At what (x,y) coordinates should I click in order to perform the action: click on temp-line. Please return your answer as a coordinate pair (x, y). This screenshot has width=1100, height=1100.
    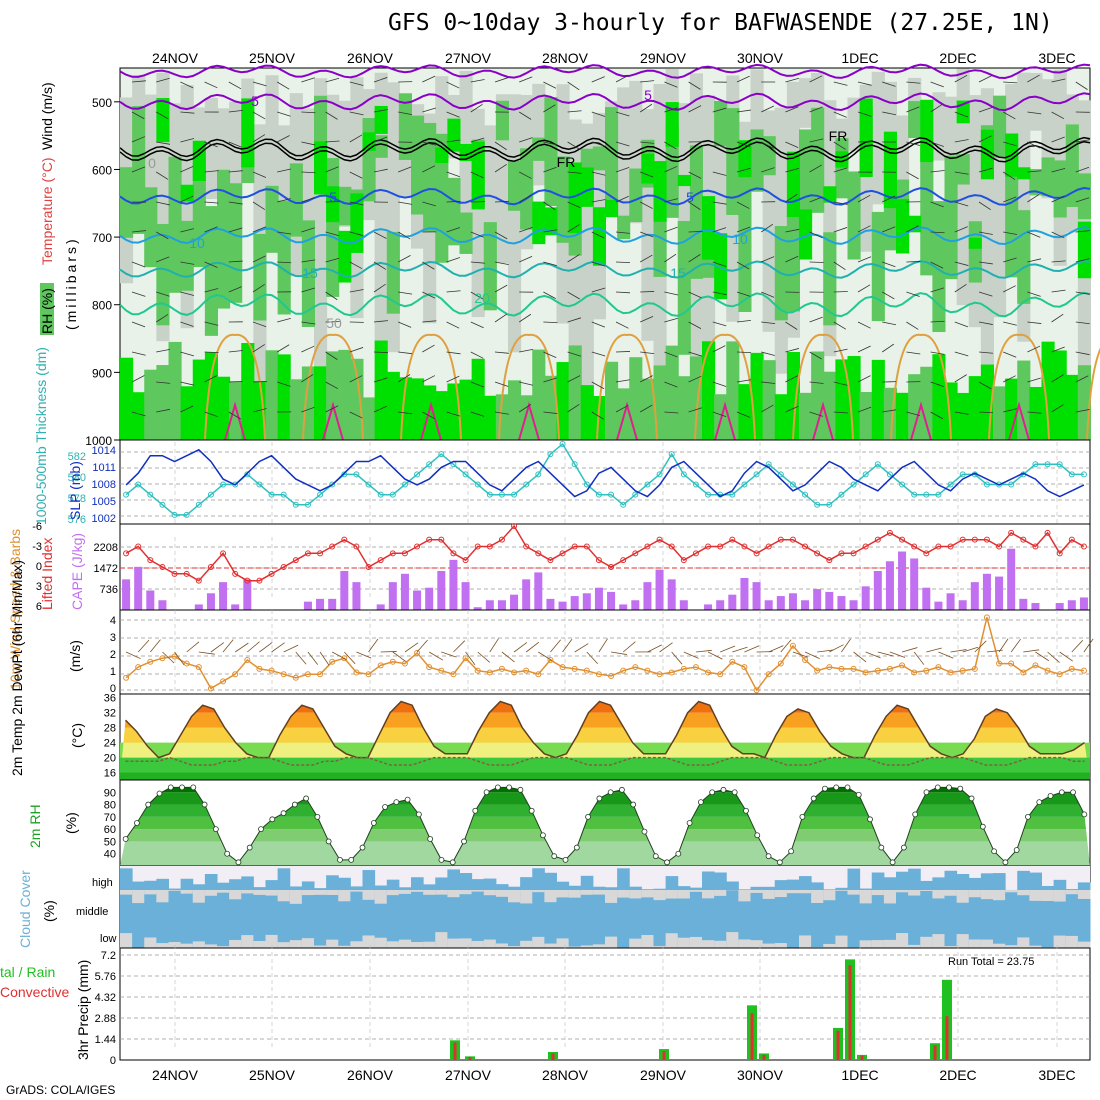
    Looking at the image, I should click on (604, 729).